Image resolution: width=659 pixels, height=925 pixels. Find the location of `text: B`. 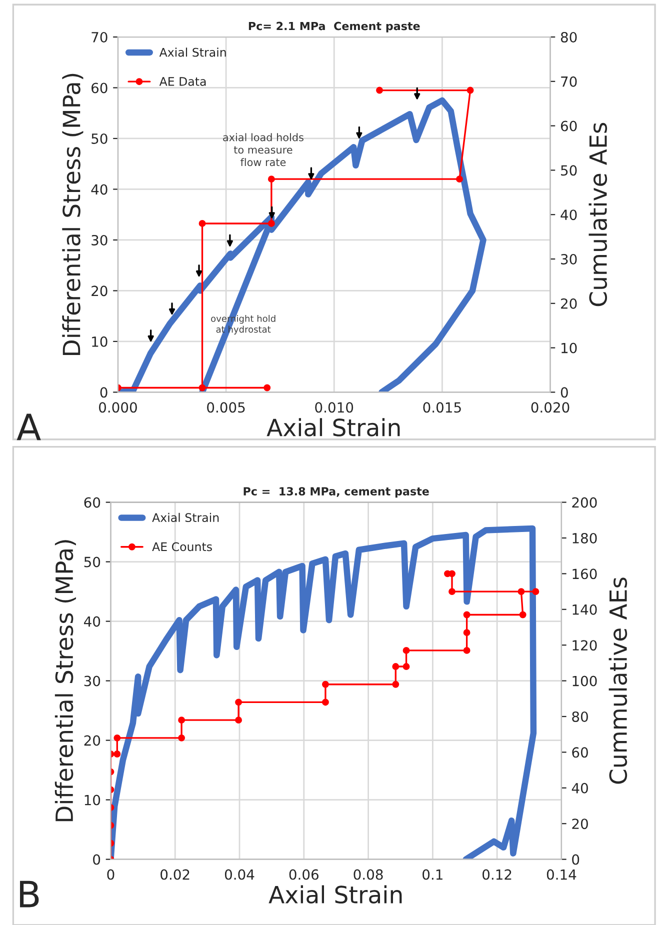

text: B is located at coordinates (29, 894).